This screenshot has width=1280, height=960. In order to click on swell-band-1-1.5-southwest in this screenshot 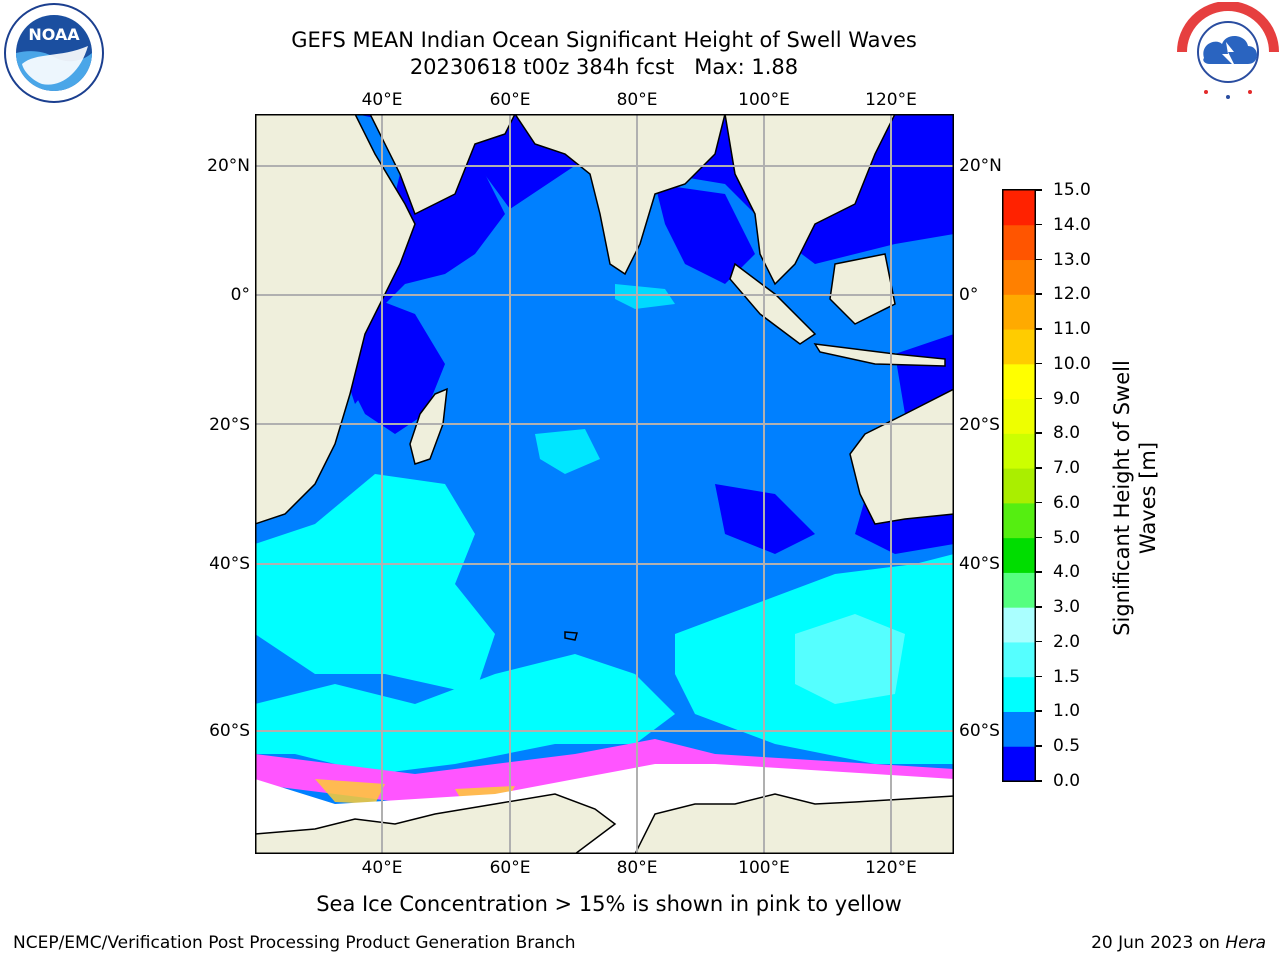, I will do `click(375, 584)`.